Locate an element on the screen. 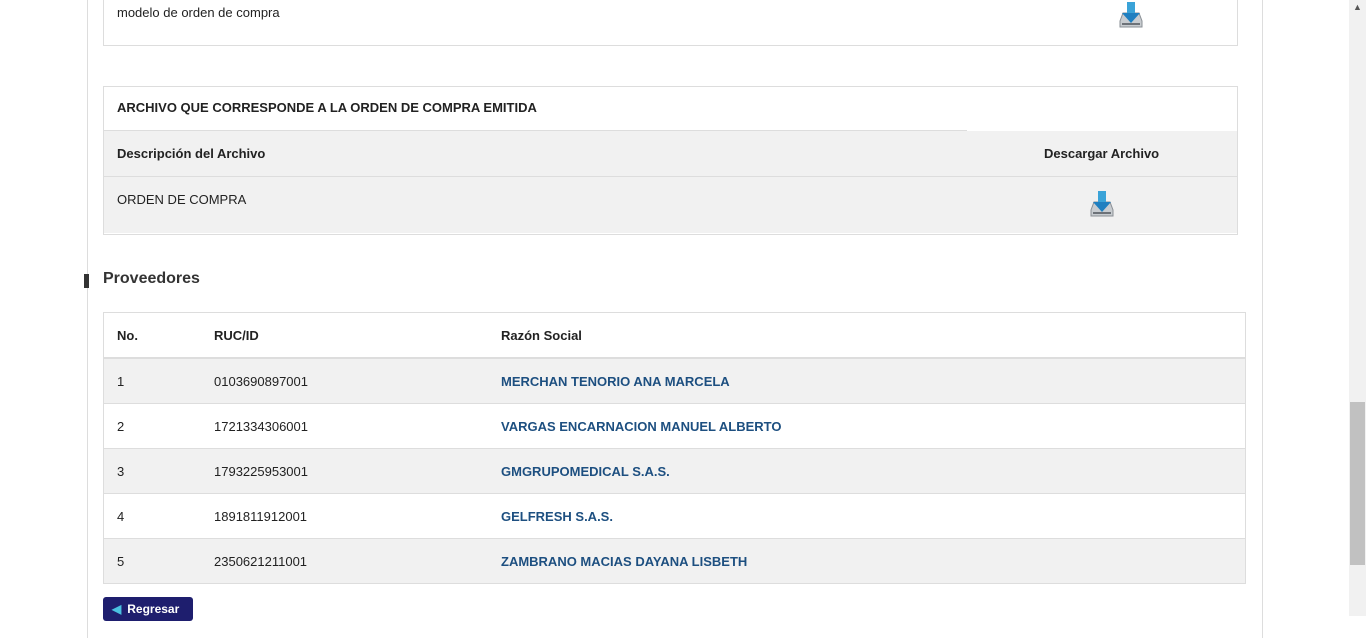  row-ruc: 1891811912001 is located at coordinates (357, 516).